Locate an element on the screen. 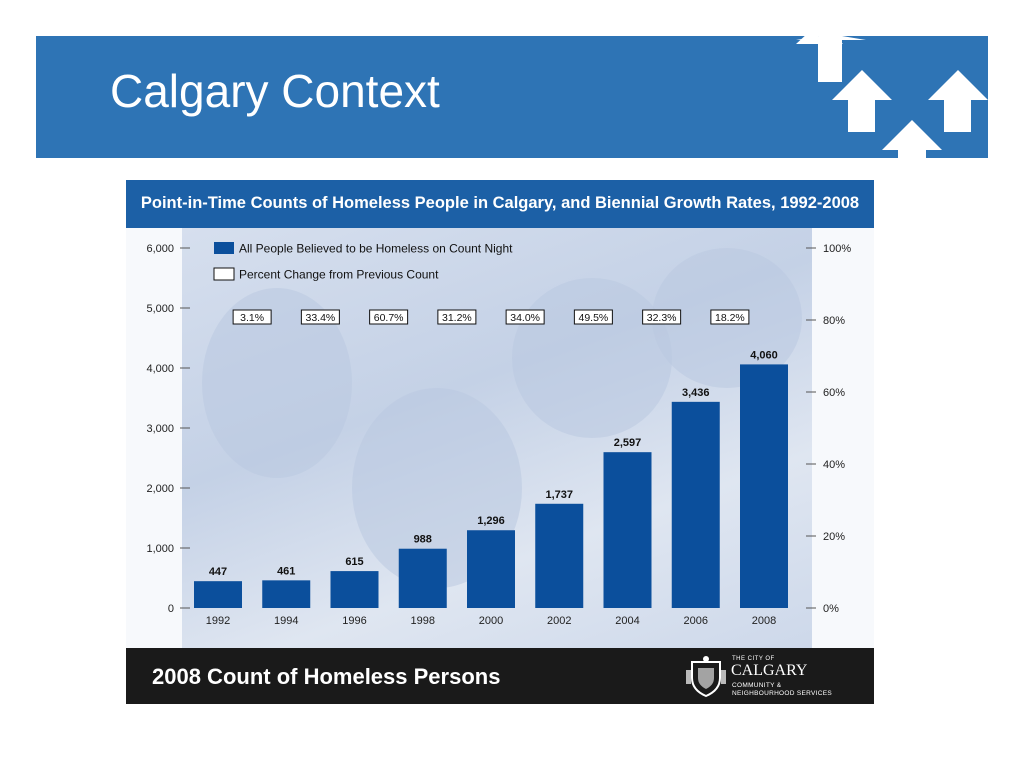  percent-change-label: 60.7% is located at coordinates (389, 318).